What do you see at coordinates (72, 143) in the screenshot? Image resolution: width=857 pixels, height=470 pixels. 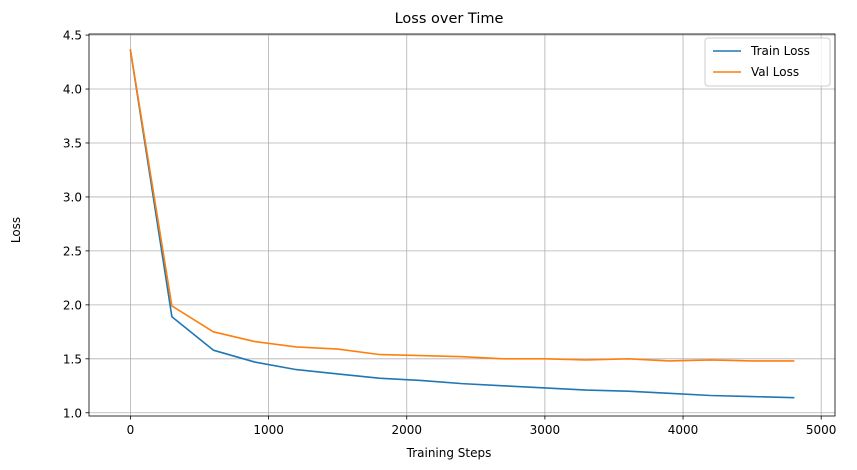 I see `y-tick-label: 3.5` at bounding box center [72, 143].